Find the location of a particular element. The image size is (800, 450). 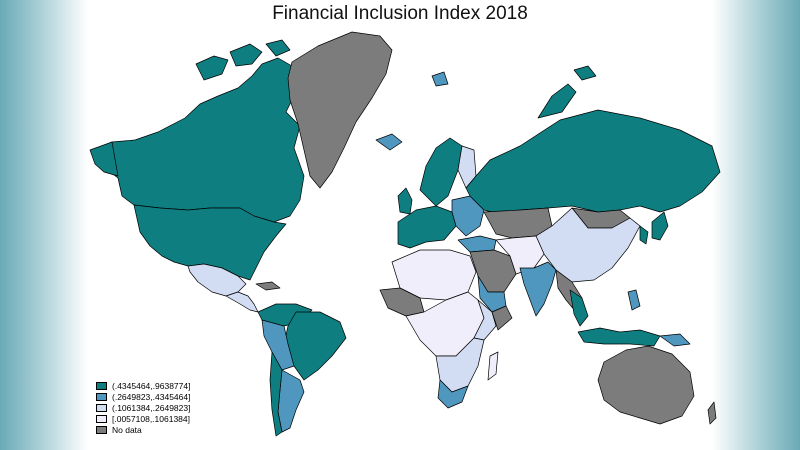

left-blur-panel is located at coordinates (44, 225).